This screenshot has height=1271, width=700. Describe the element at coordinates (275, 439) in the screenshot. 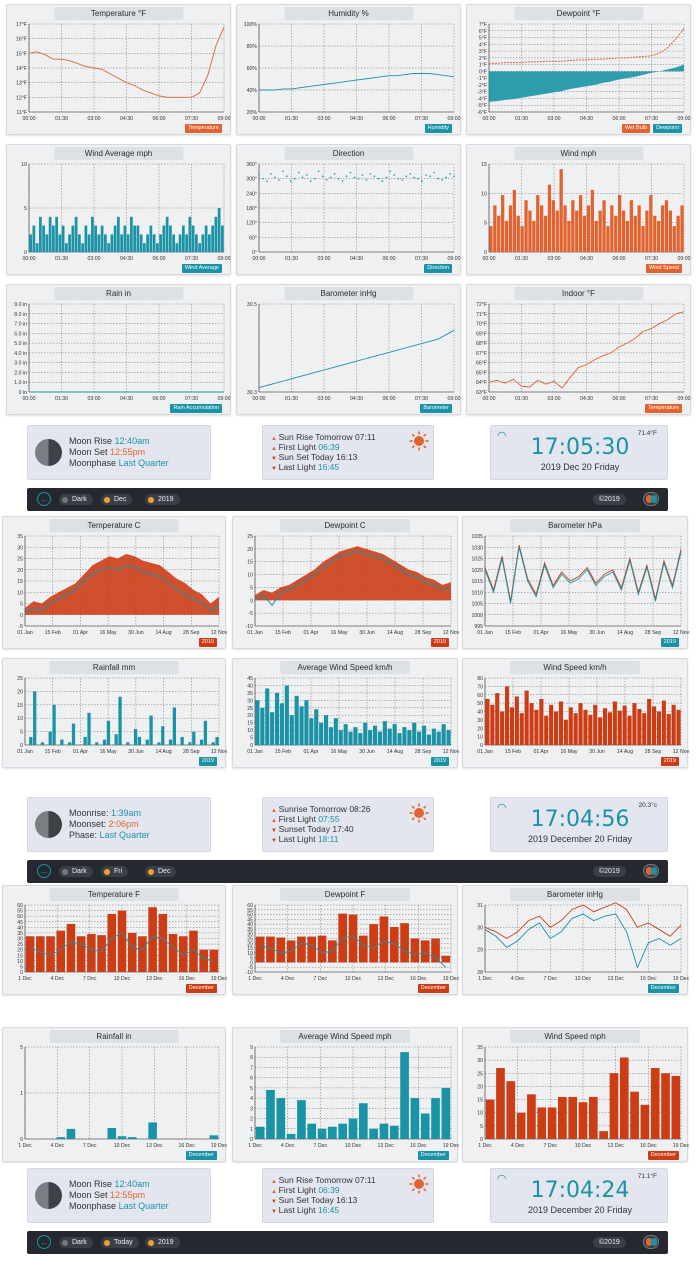

I see `sunrise-icon: ▲` at that location.